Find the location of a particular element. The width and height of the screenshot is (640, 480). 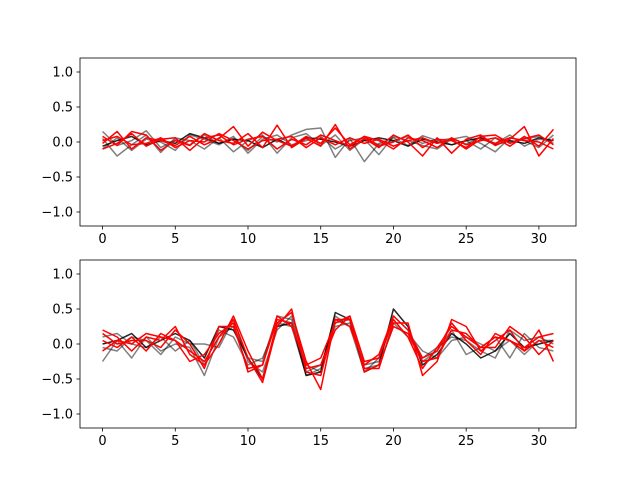

top-y-tick-label-0: −1.0 is located at coordinates (57, 213).